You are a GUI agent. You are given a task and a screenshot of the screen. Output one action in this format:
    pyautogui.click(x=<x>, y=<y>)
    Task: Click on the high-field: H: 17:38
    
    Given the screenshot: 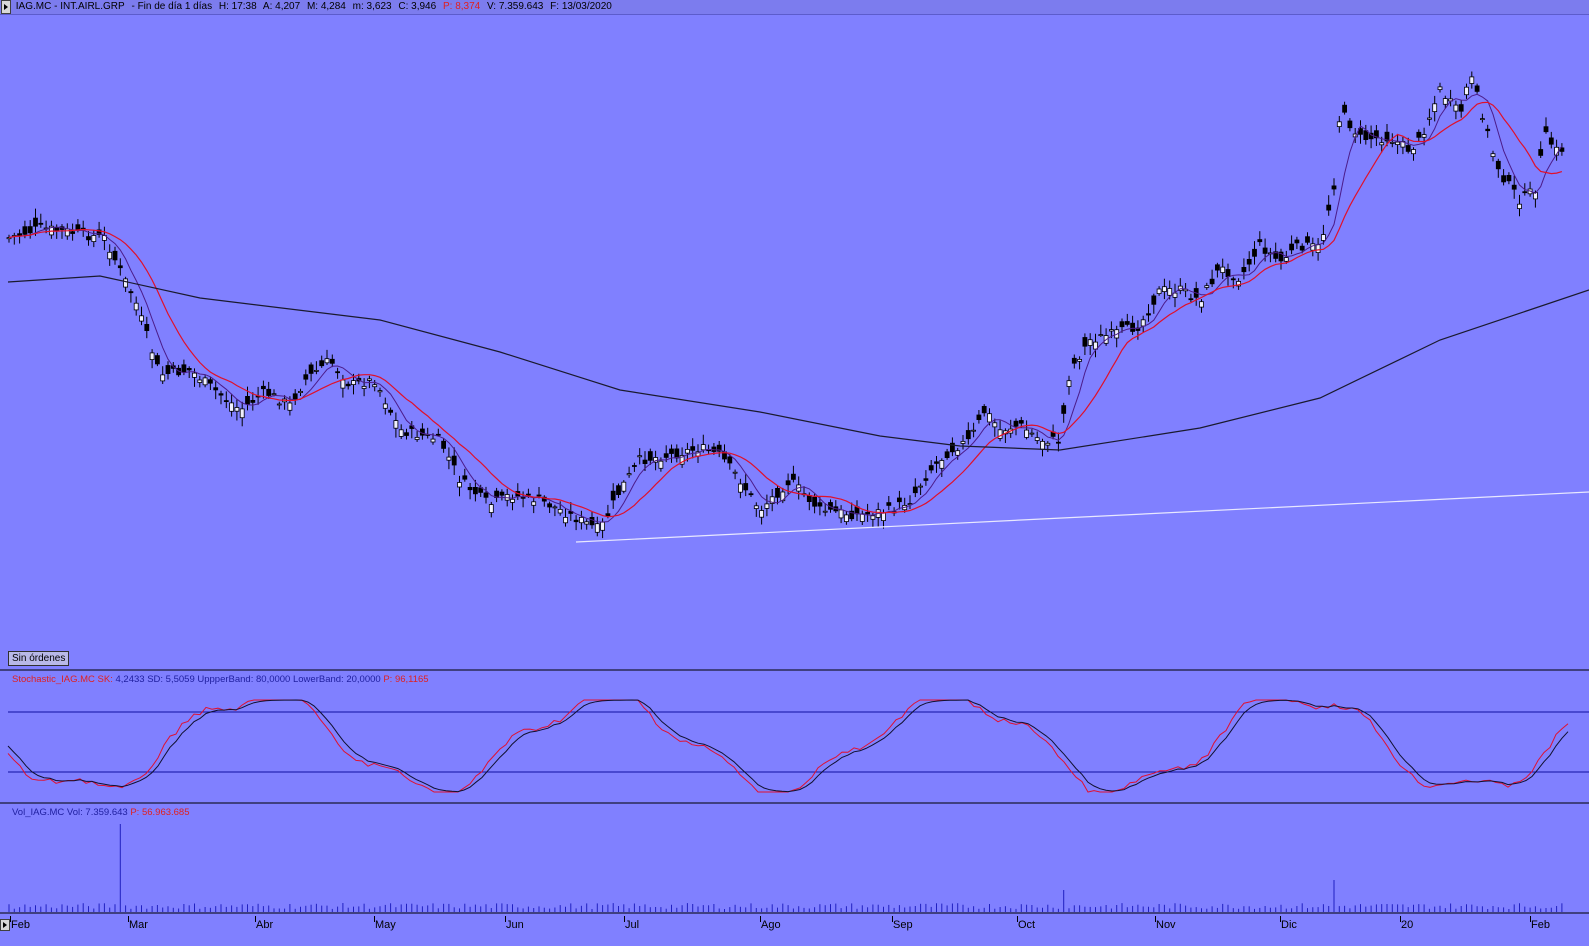 What is the action you would take?
    pyautogui.click(x=237, y=6)
    